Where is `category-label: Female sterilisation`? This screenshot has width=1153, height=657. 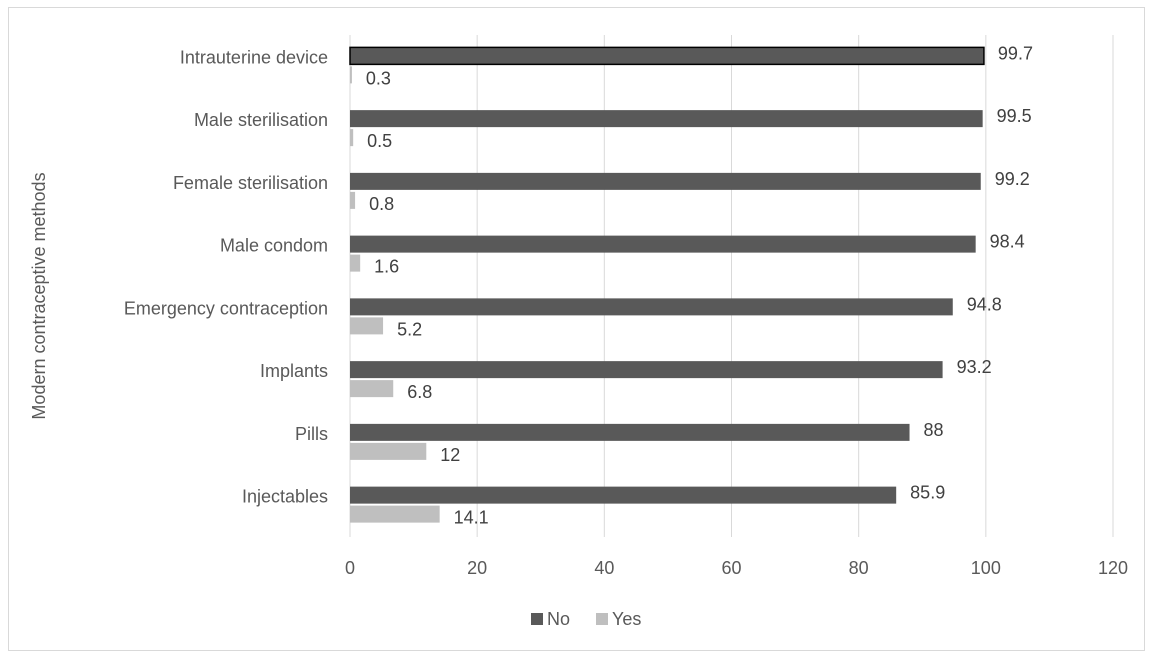 category-label: Female sterilisation is located at coordinates (250, 183).